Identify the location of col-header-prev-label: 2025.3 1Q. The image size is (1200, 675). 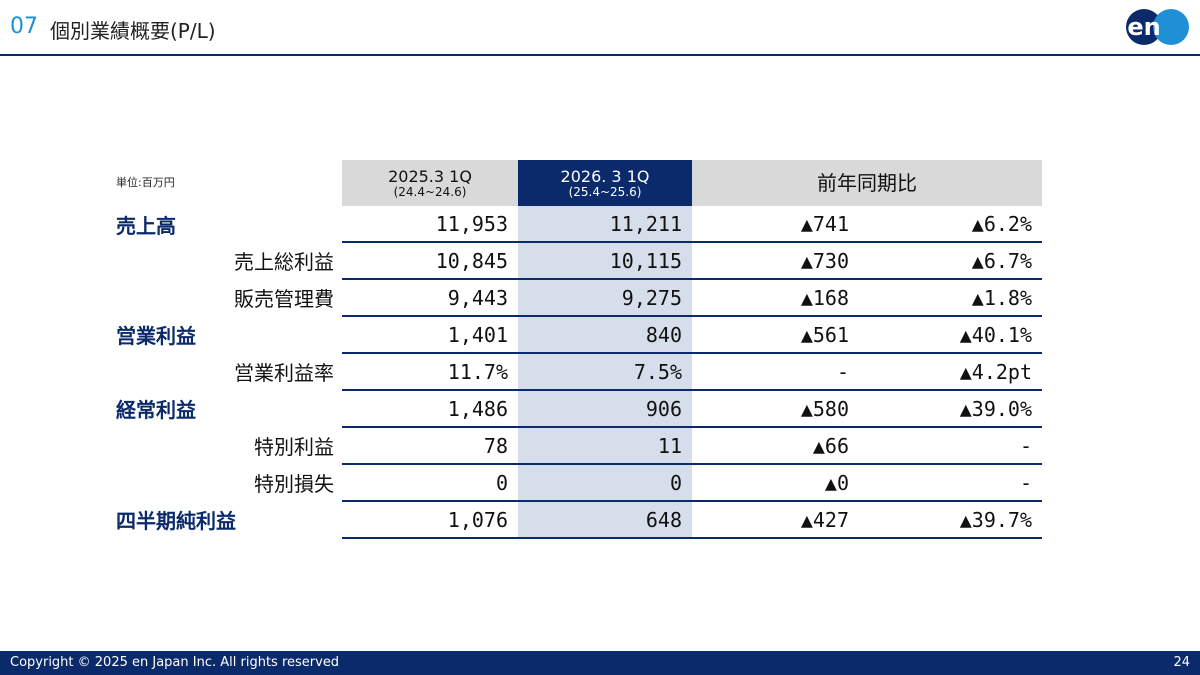
(430, 176).